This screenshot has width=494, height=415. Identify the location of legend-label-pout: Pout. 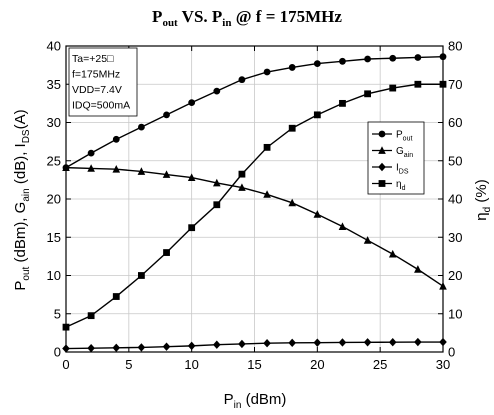
(404, 136).